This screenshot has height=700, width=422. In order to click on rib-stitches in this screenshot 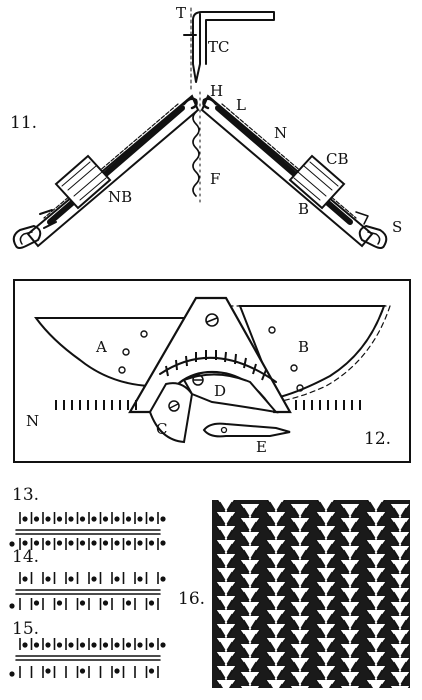, I will do `click(312, 599)`.